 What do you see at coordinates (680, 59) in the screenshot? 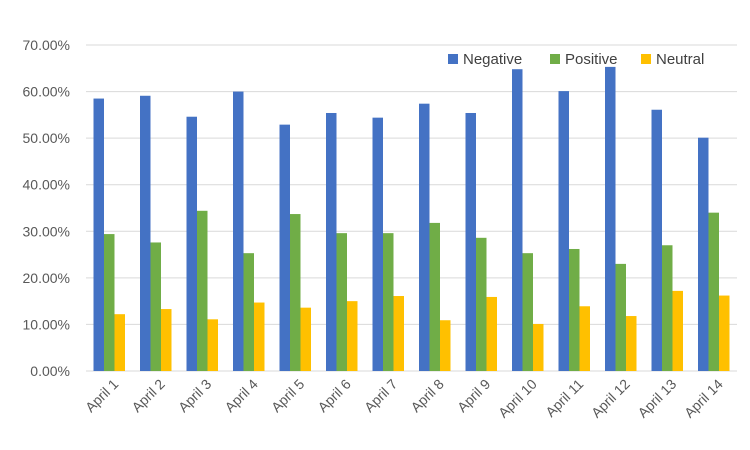
I see `legend-label-neutral: Neutral` at bounding box center [680, 59].